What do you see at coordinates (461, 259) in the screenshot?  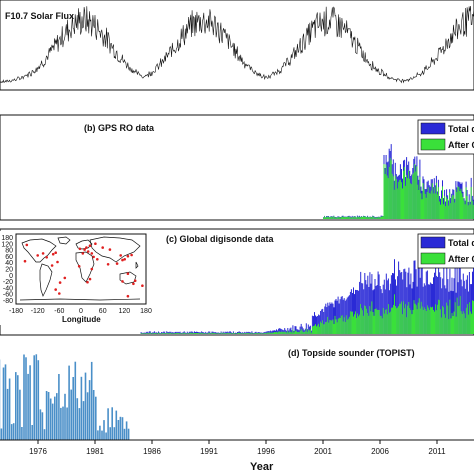 I see `legend-c-qc-label: After Quality Control` at bounding box center [461, 259].